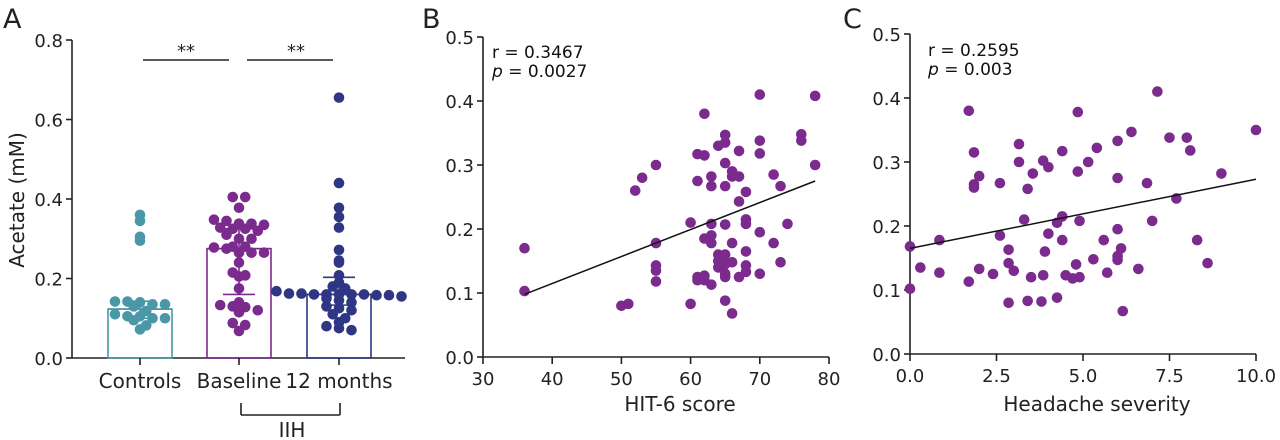 The height and width of the screenshot is (440, 1280). Describe the element at coordinates (338, 381) in the screenshot. I see `panel-a-x-tick-label: 12 months` at that location.